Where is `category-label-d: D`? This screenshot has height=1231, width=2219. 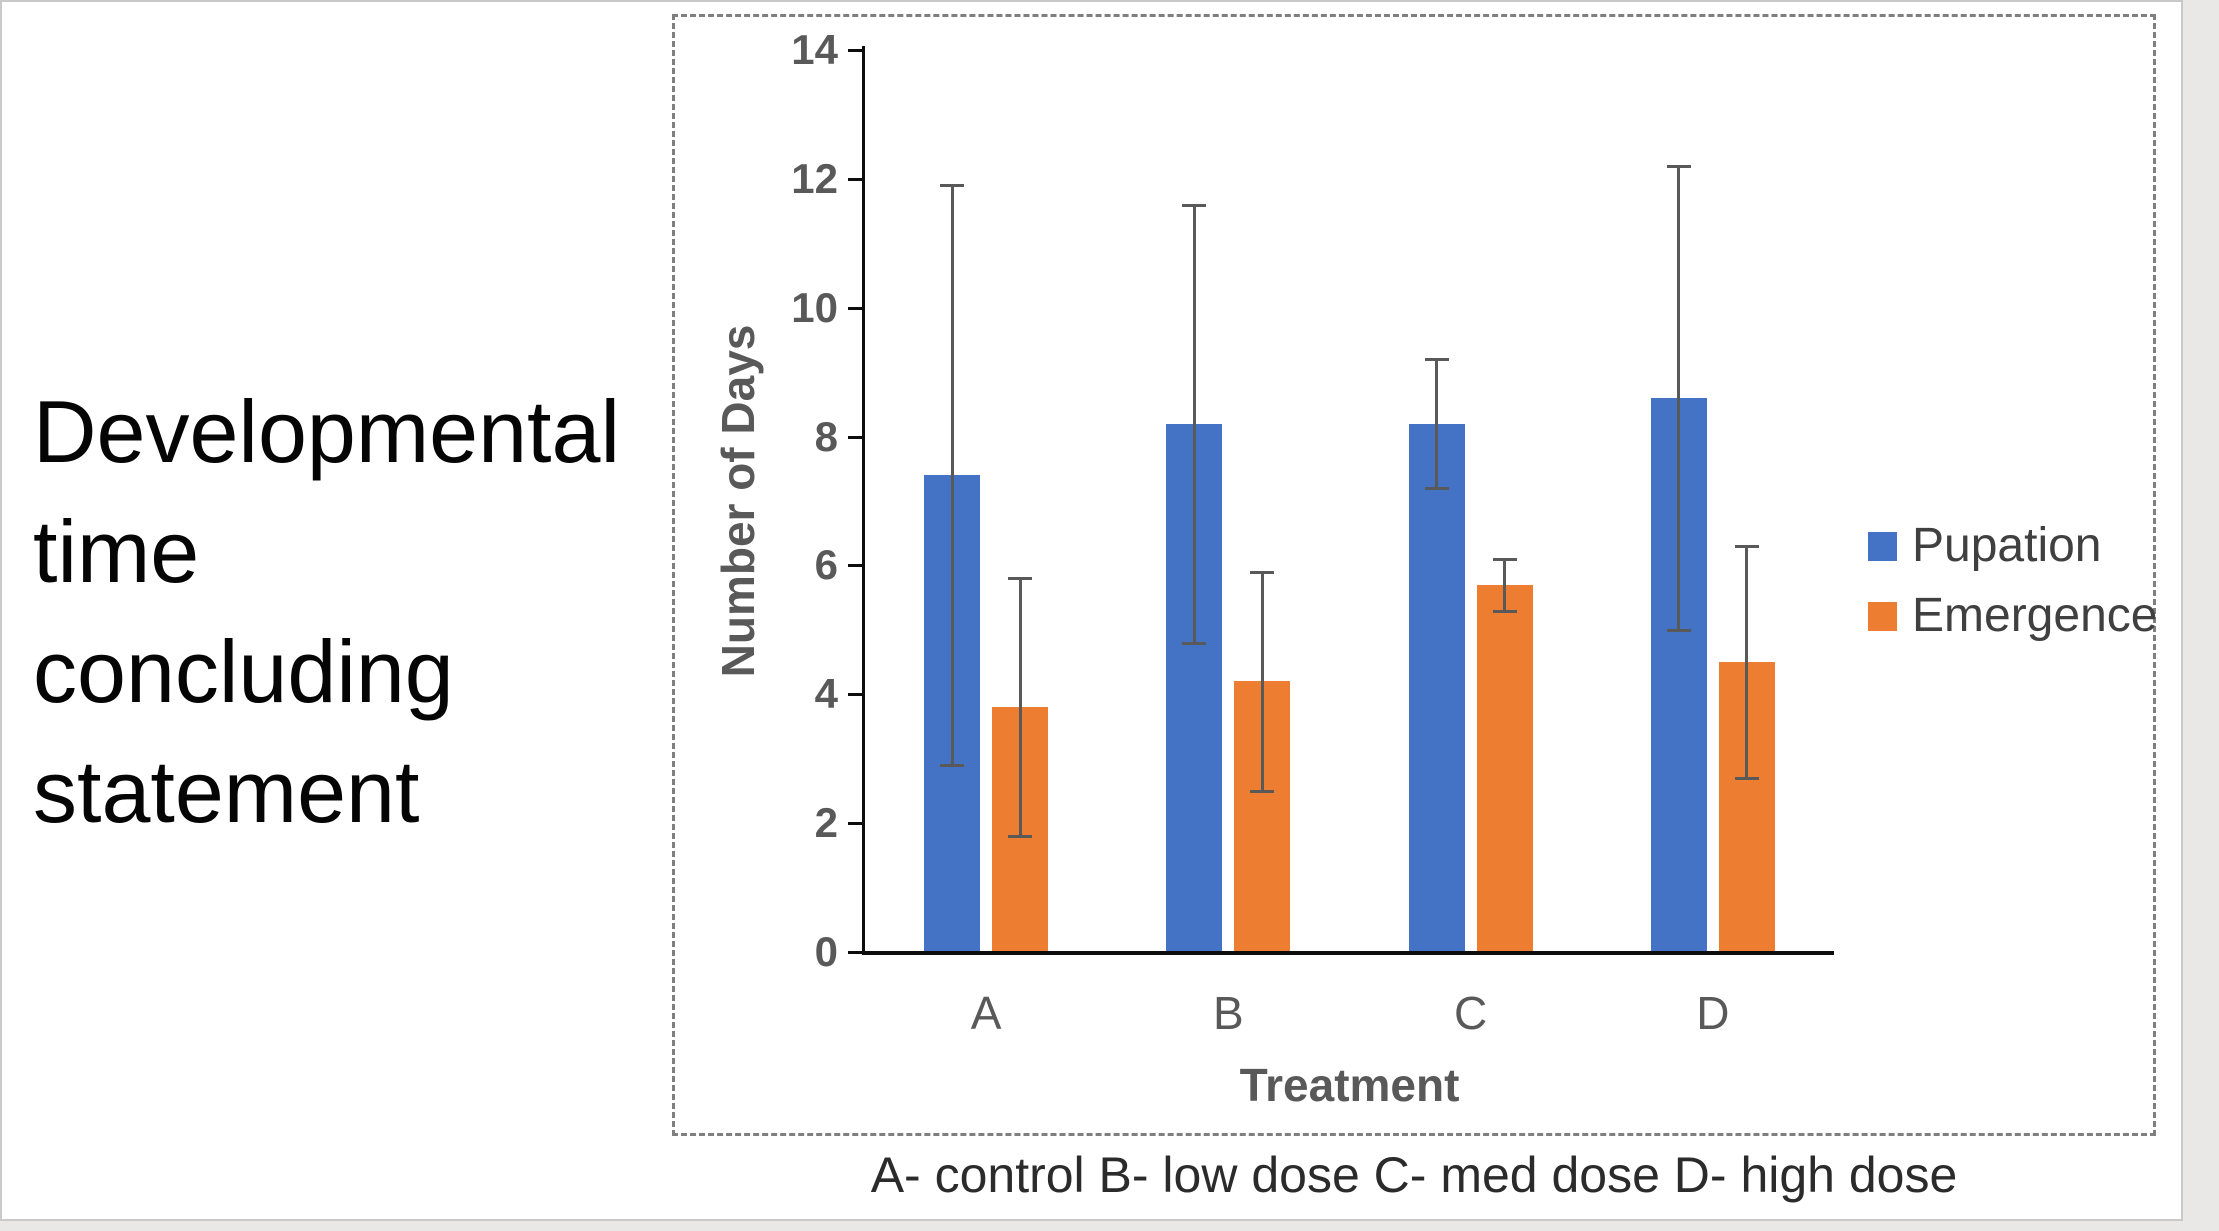
category-label-d: D is located at coordinates (1713, 1013).